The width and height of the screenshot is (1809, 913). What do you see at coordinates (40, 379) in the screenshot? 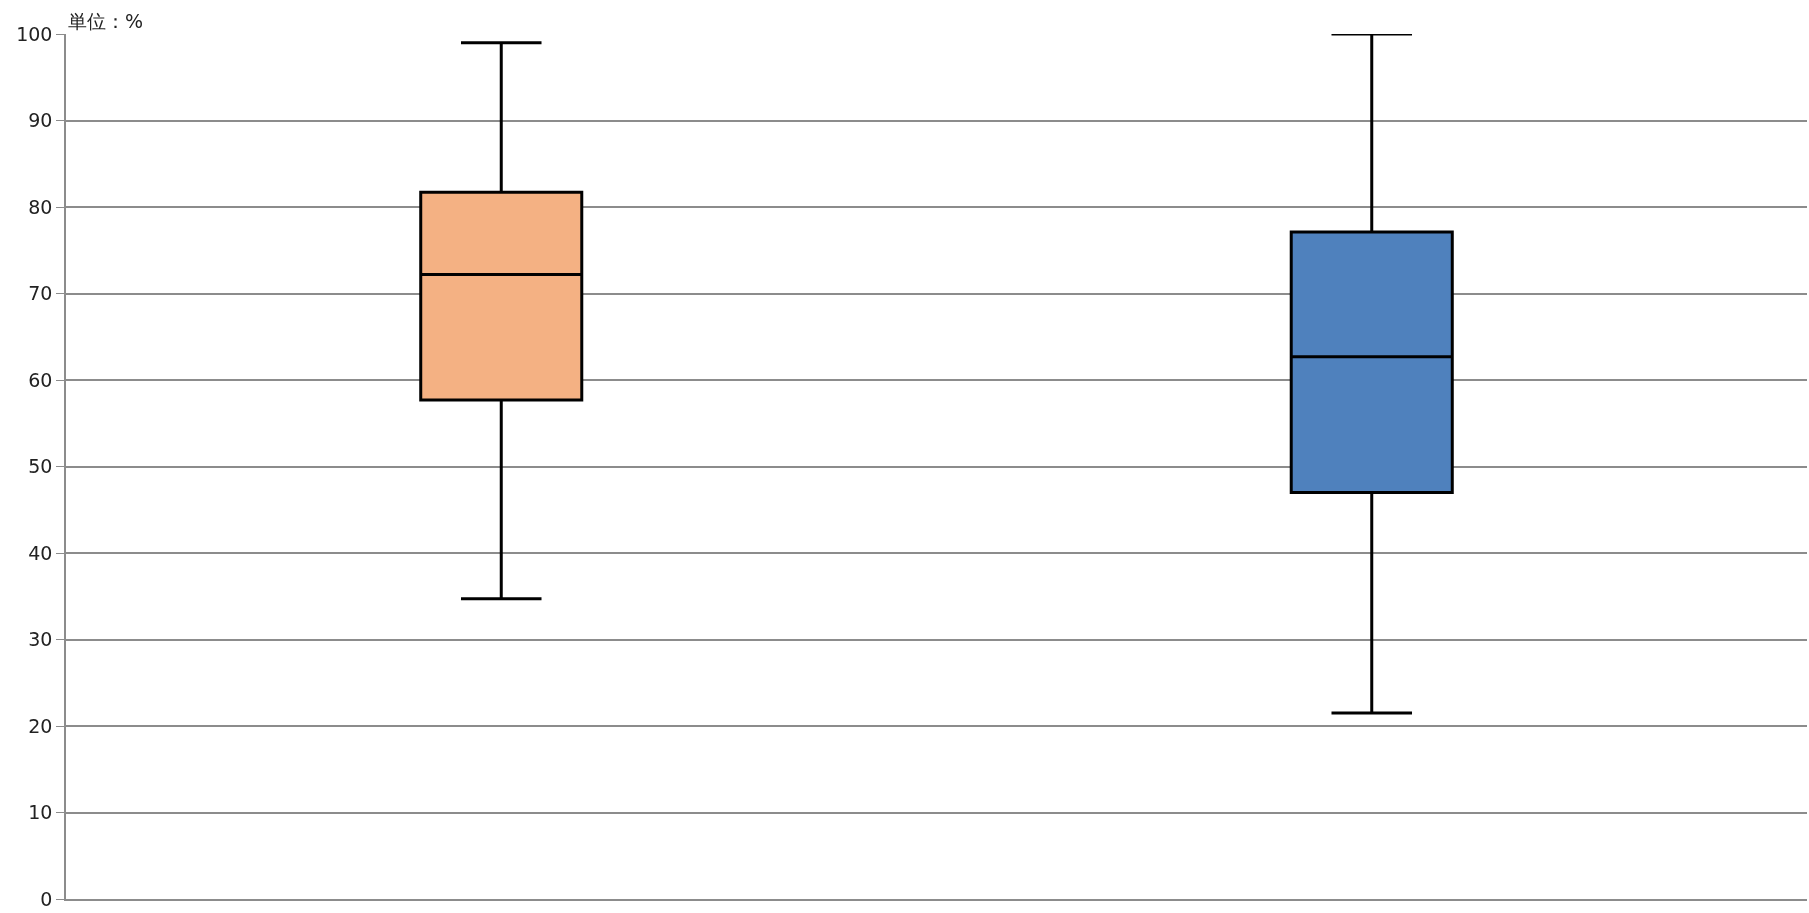
I see `y-tick-label: 60` at bounding box center [40, 379].